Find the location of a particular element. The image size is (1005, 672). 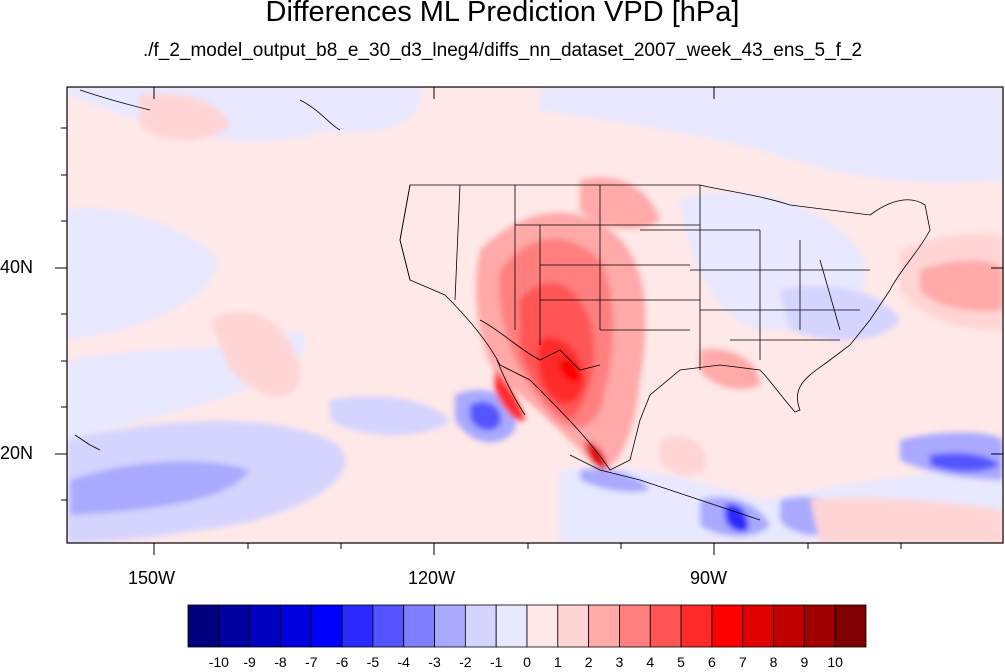

colorbar-label: 8 is located at coordinates (773, 662).